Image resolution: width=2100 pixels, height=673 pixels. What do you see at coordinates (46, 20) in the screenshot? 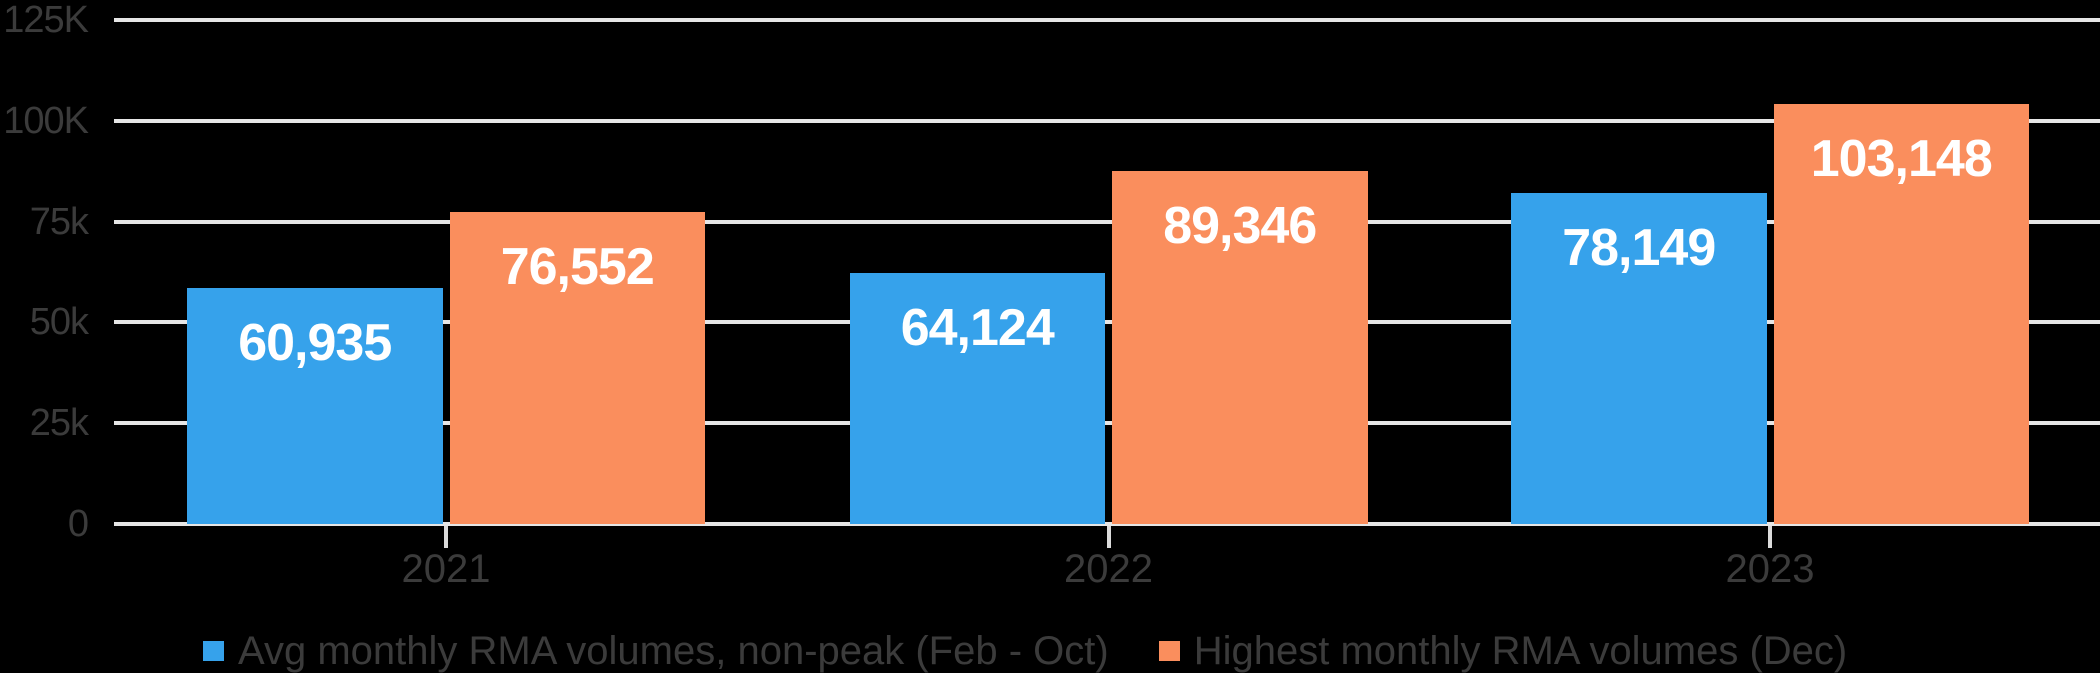
I see `y-axis-label-125K: 125K` at bounding box center [46, 20].